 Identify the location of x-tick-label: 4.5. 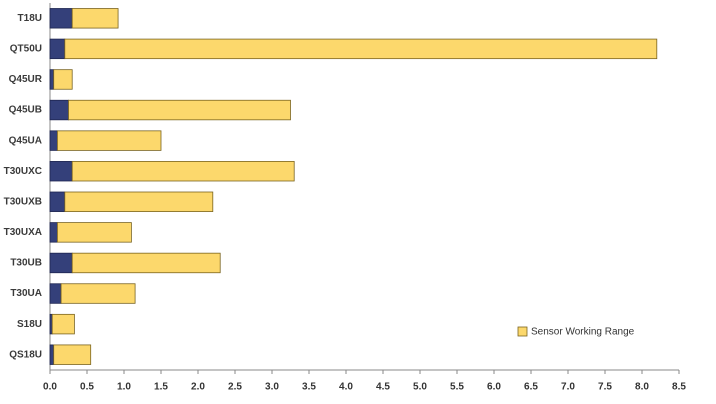
(383, 387).